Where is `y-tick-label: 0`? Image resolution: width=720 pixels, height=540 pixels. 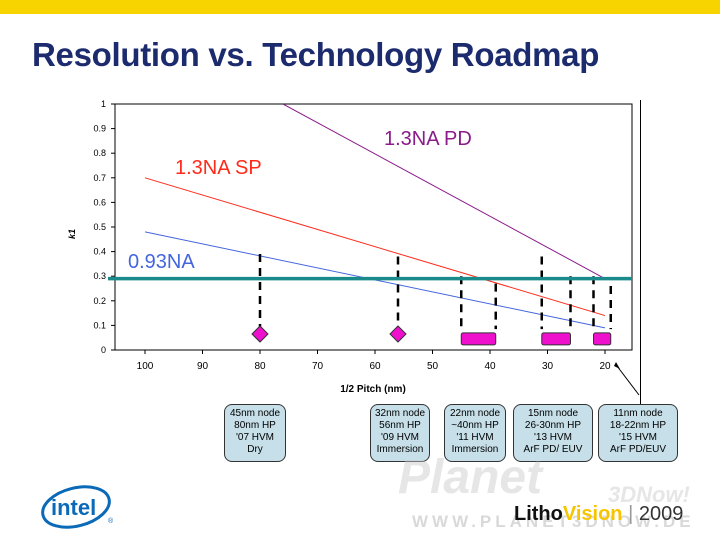
y-tick-label: 0 is located at coordinates (103, 350).